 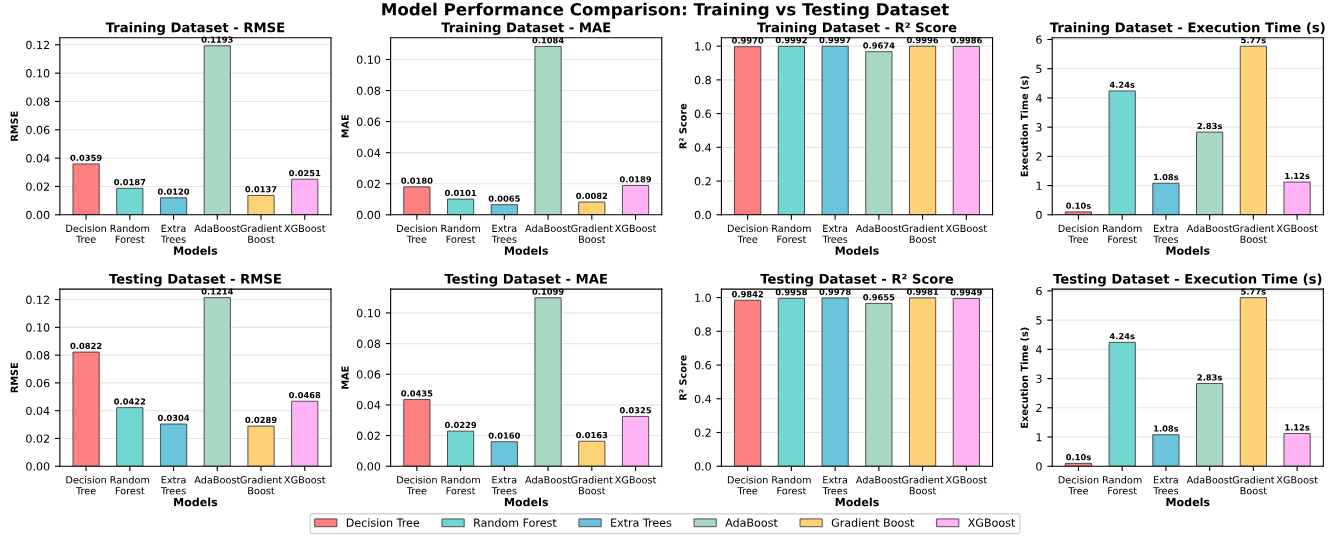 I want to click on data-label: 0.9958, so click(x=791, y=292).